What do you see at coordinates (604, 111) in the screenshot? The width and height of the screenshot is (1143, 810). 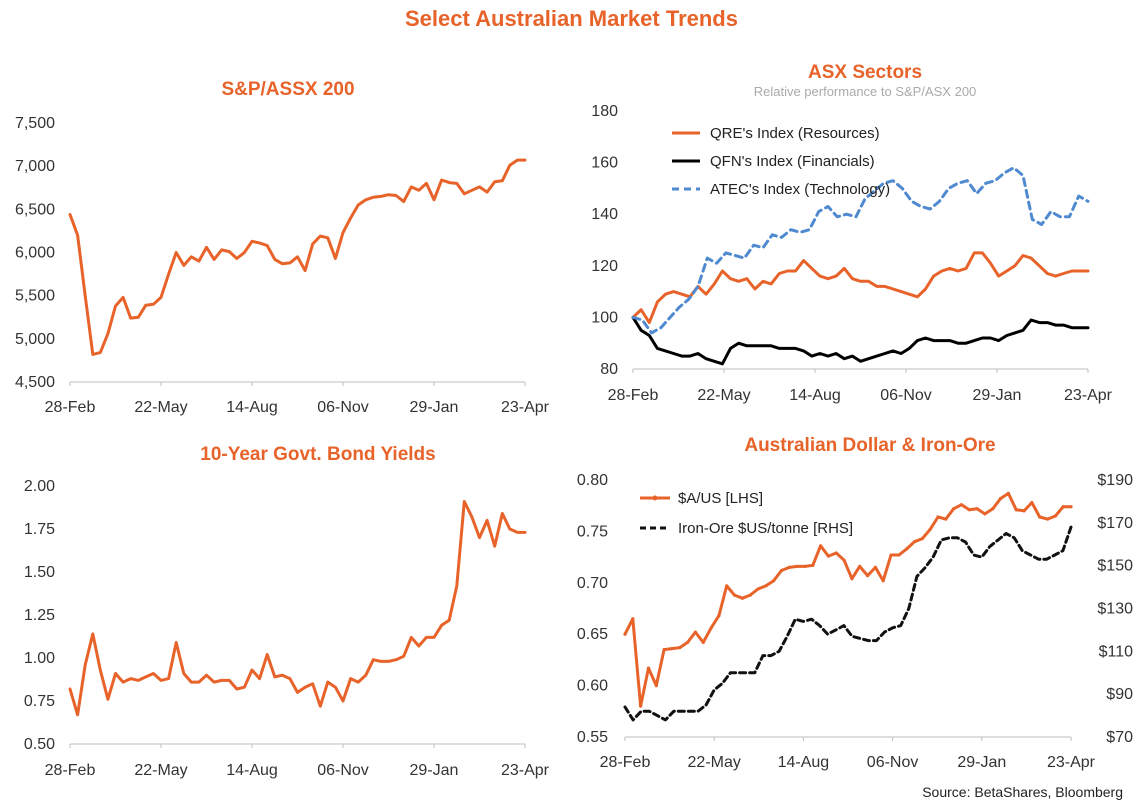 I see `y-tick-label: 180` at bounding box center [604, 111].